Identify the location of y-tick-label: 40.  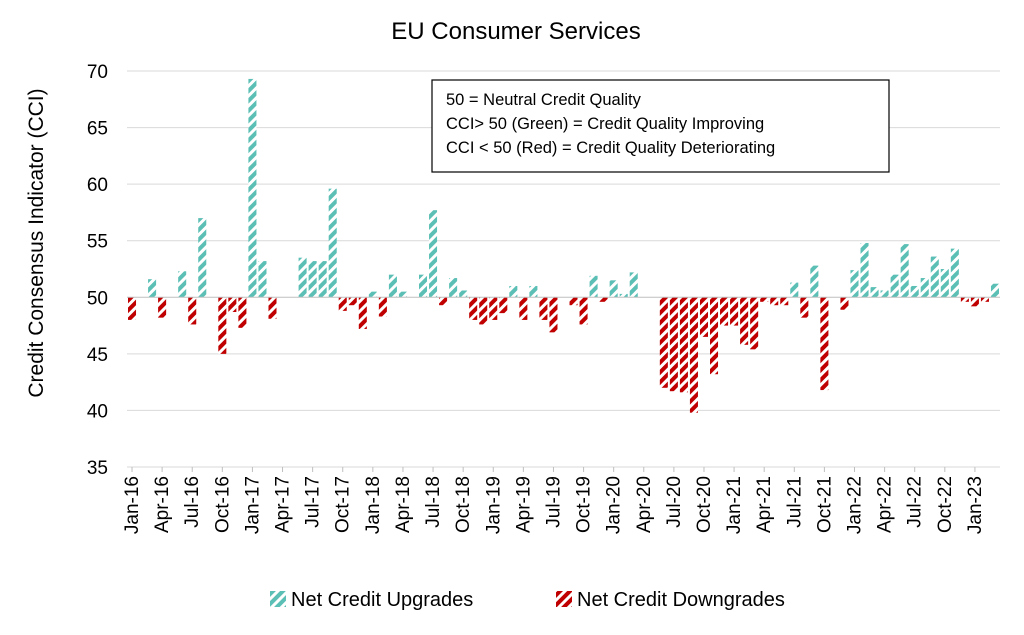
(97, 411).